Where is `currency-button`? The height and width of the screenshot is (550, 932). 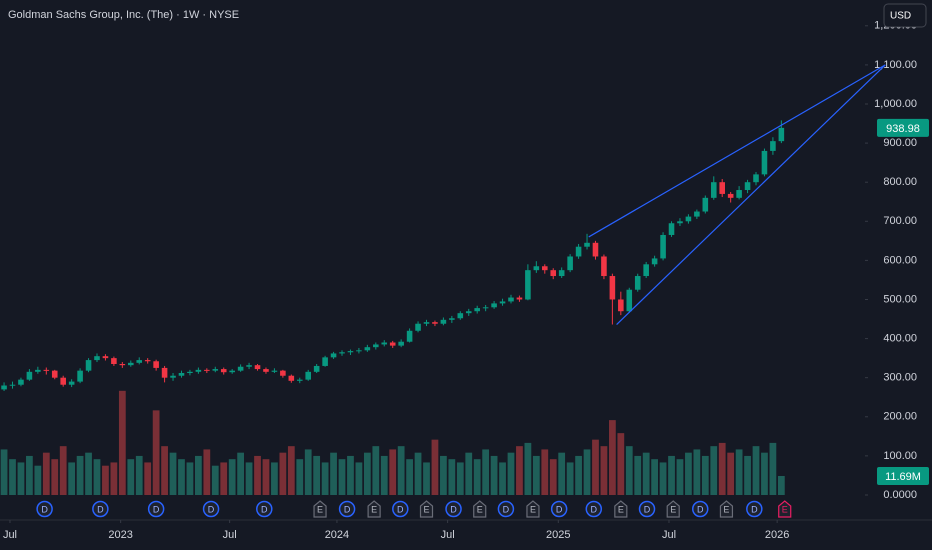
currency-button is located at coordinates (905, 15).